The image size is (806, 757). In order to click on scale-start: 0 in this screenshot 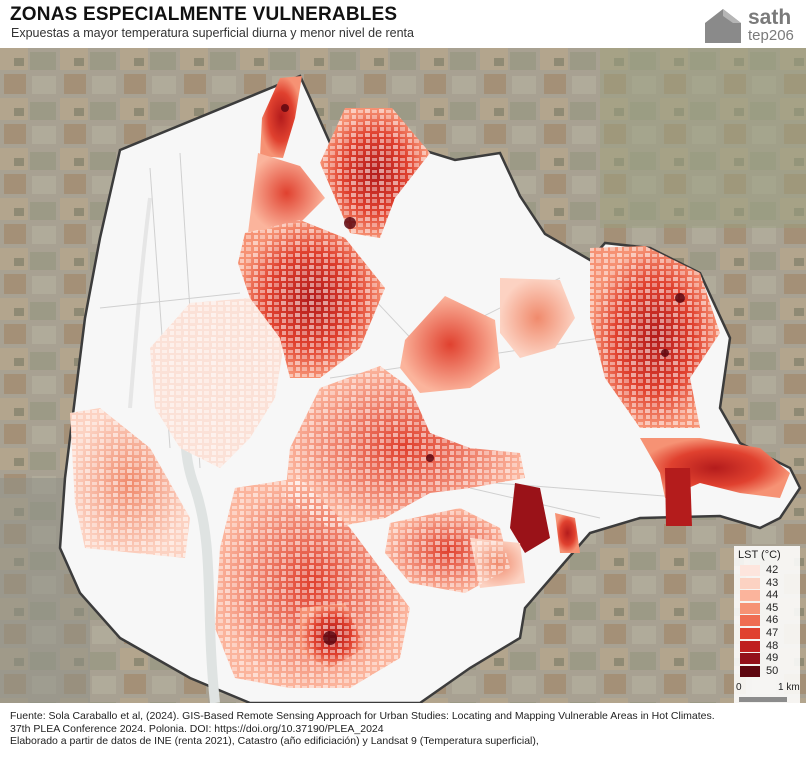, I will do `click(739, 687)`.